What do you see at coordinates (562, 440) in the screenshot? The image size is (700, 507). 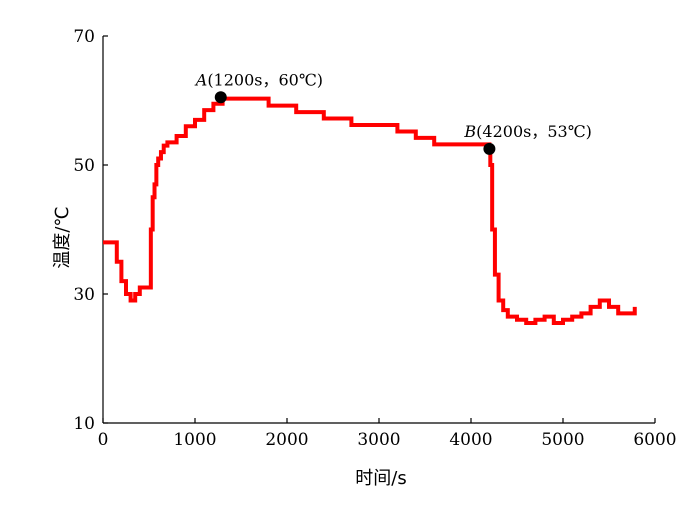 I see `x-tick-label: 5000` at bounding box center [562, 440].